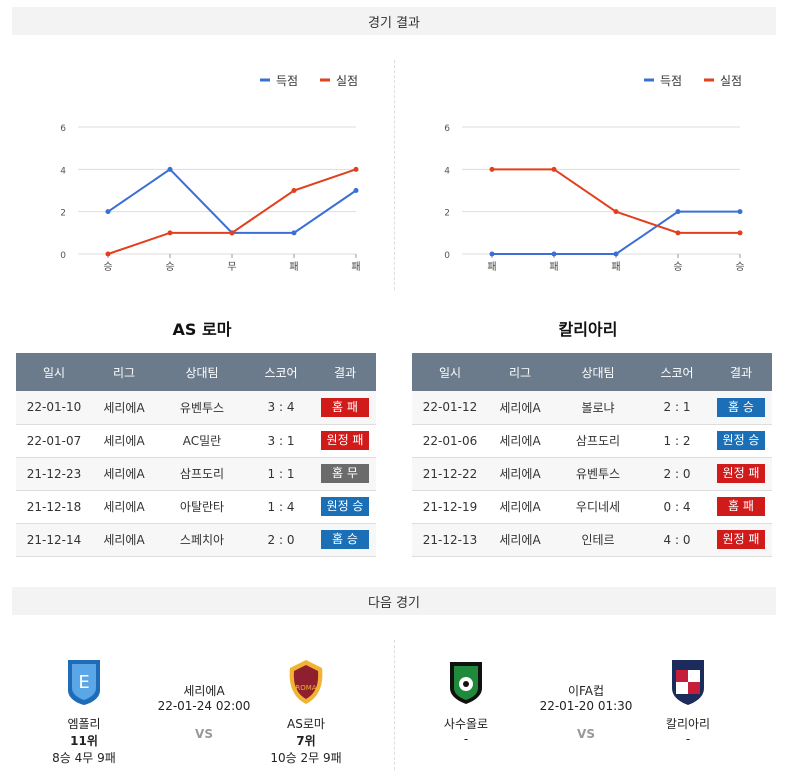  What do you see at coordinates (688, 682) in the screenshot?
I see `cagliari-logo-icon` at bounding box center [688, 682].